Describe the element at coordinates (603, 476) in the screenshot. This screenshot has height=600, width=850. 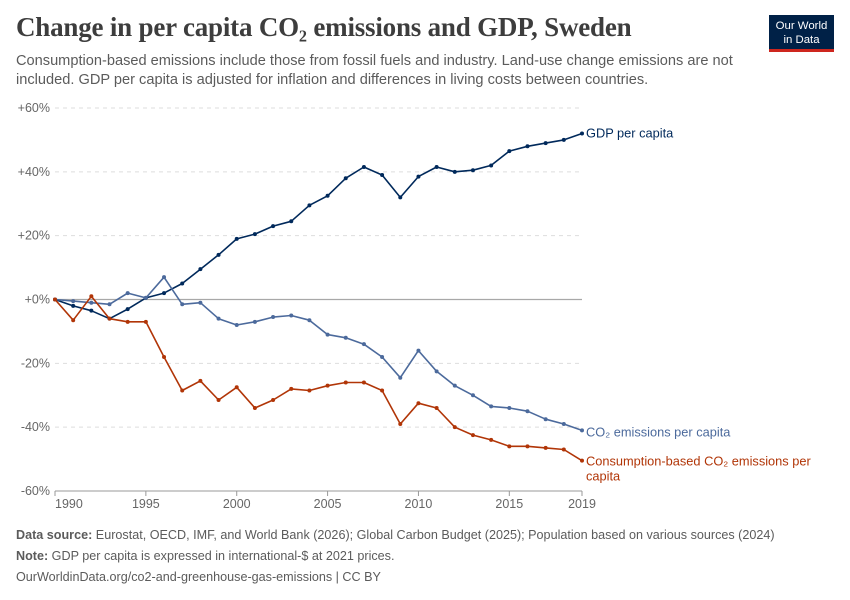
I see `label-line: capita` at that location.